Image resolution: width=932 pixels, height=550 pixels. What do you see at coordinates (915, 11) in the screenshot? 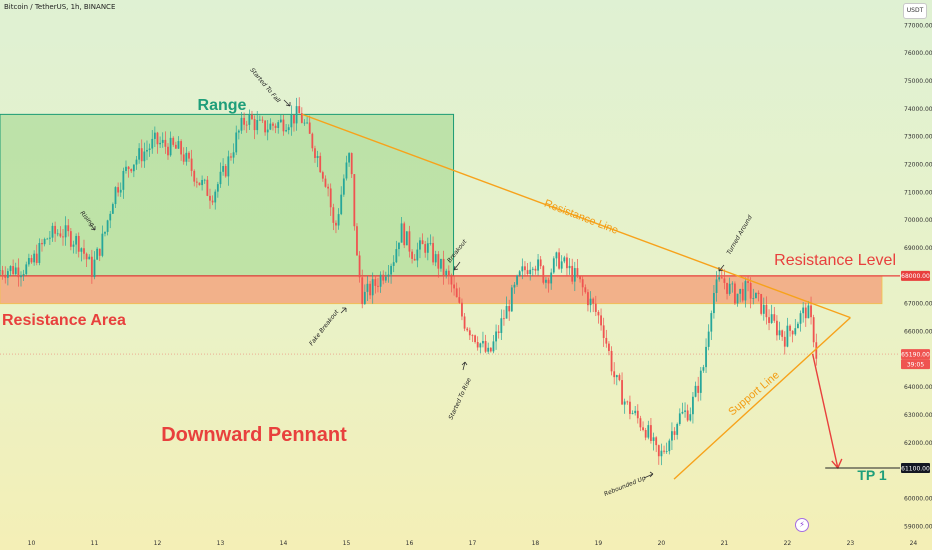
I see `currency-button: USDT` at bounding box center [915, 11].